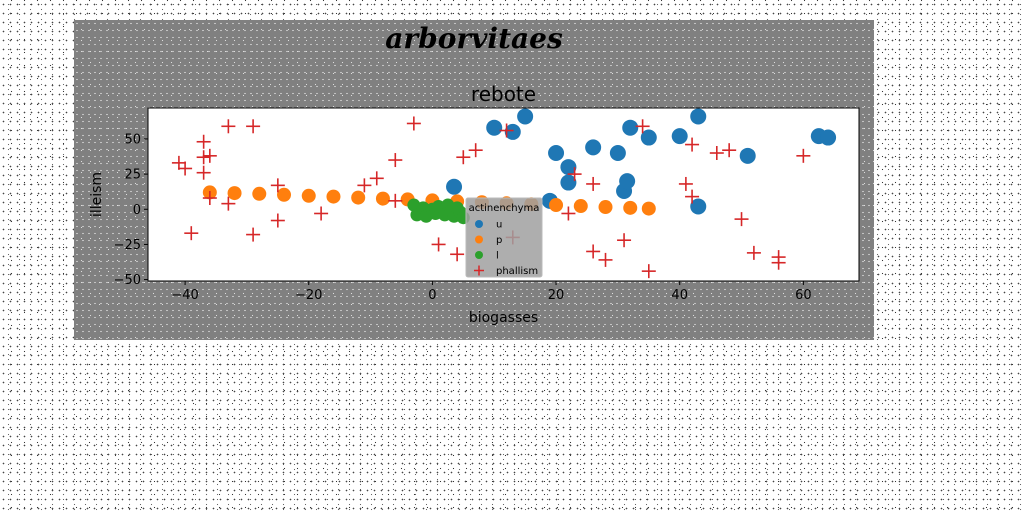 The width and height of the screenshot is (1024, 512). Describe the element at coordinates (127, 245) in the screenshot. I see `y-tick-label: −25` at that location.